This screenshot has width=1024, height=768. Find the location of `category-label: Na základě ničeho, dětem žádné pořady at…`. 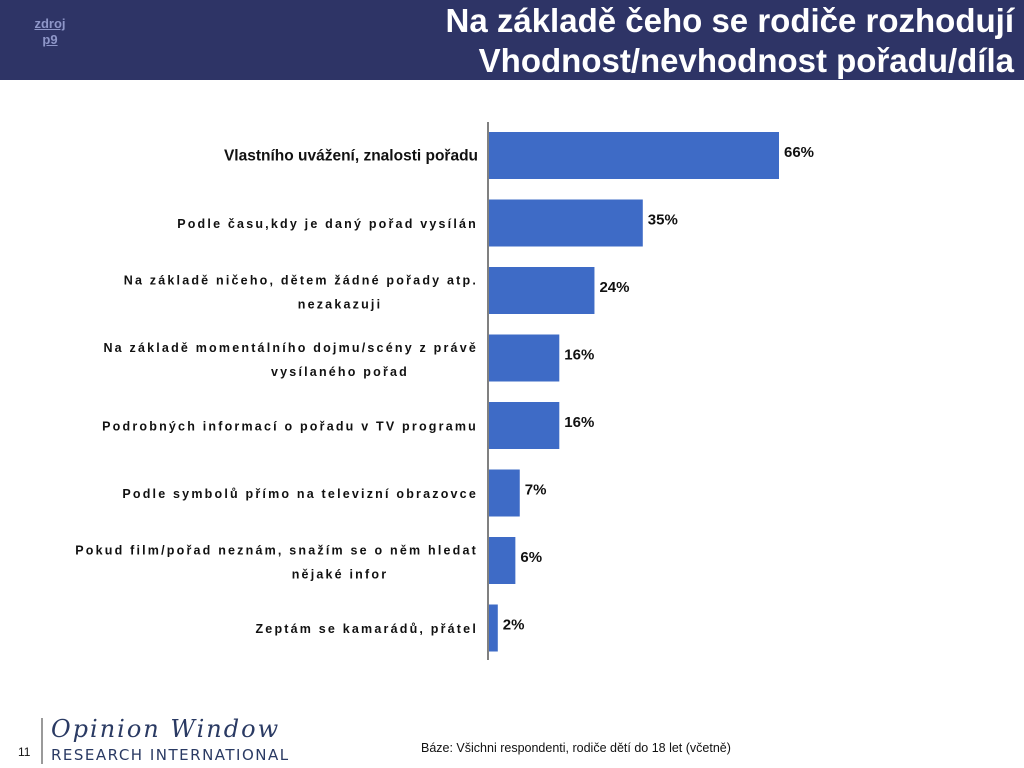

category-label: Na základě ničeho, dětem žádné pořady at… is located at coordinates (301, 293).